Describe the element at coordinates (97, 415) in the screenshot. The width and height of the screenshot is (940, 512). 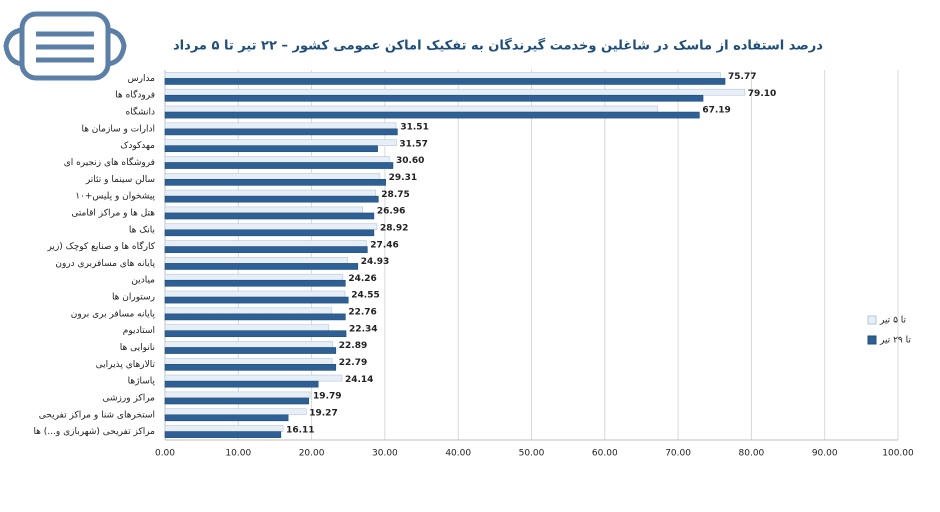
I see `y-tick-label: استخرهای شنا و مراکز تفریحی` at that location.